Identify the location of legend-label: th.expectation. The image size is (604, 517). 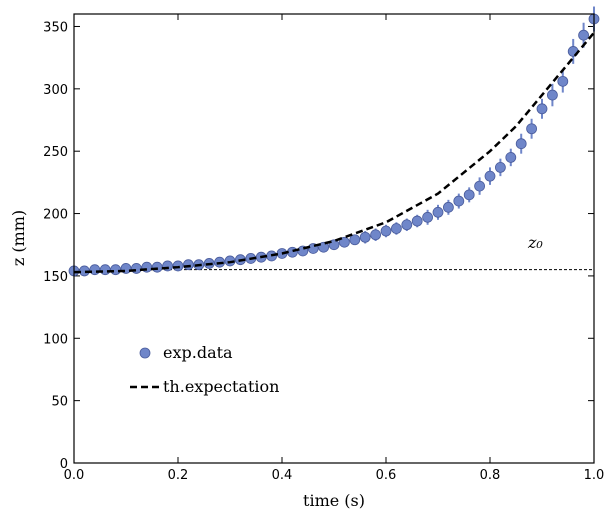
(221, 386).